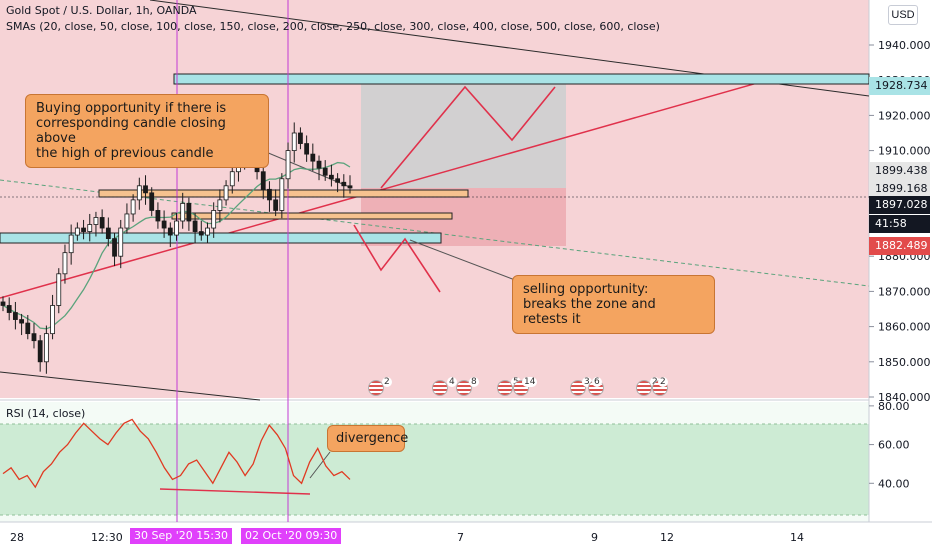  What do you see at coordinates (468, 137) in the screenshot?
I see `bullish-projection` at bounding box center [468, 137].